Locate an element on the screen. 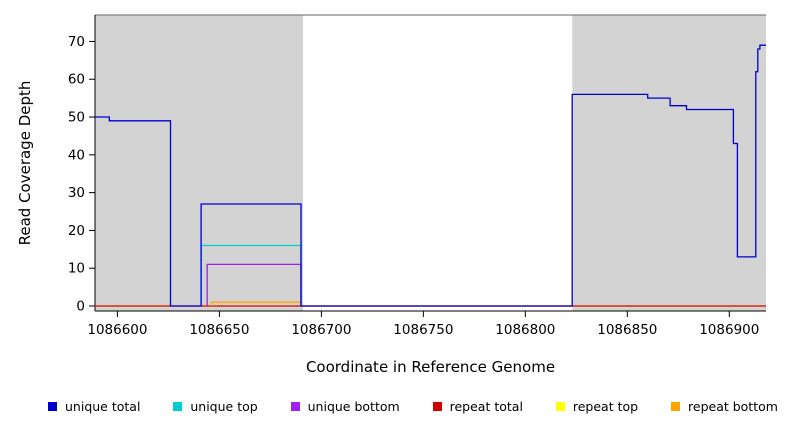 This screenshot has height=432, width=792. y-tick-label: 40 is located at coordinates (76, 155).